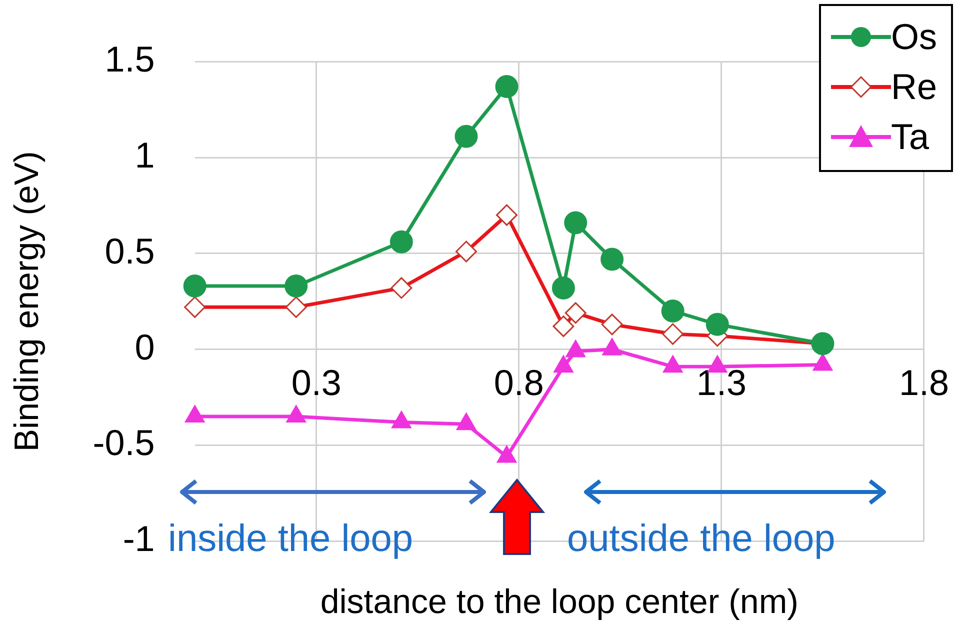 This screenshot has height=632, width=963. I want to click on annotation: inside the loop, so click(291, 539).